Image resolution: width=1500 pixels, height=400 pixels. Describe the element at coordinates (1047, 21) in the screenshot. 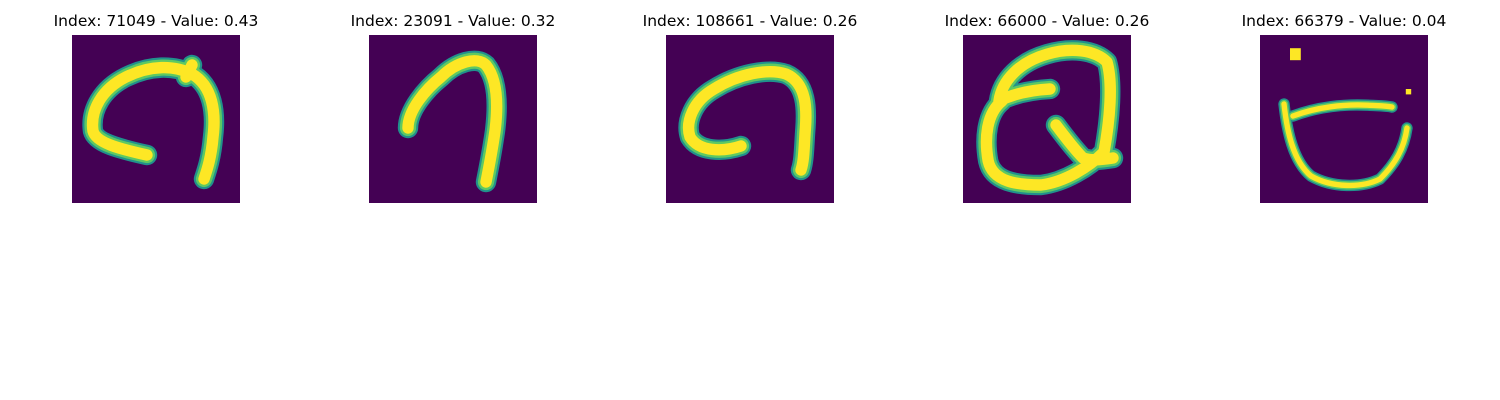

I see `panel-title: Index: 66000 - Value: 0.26` at that location.